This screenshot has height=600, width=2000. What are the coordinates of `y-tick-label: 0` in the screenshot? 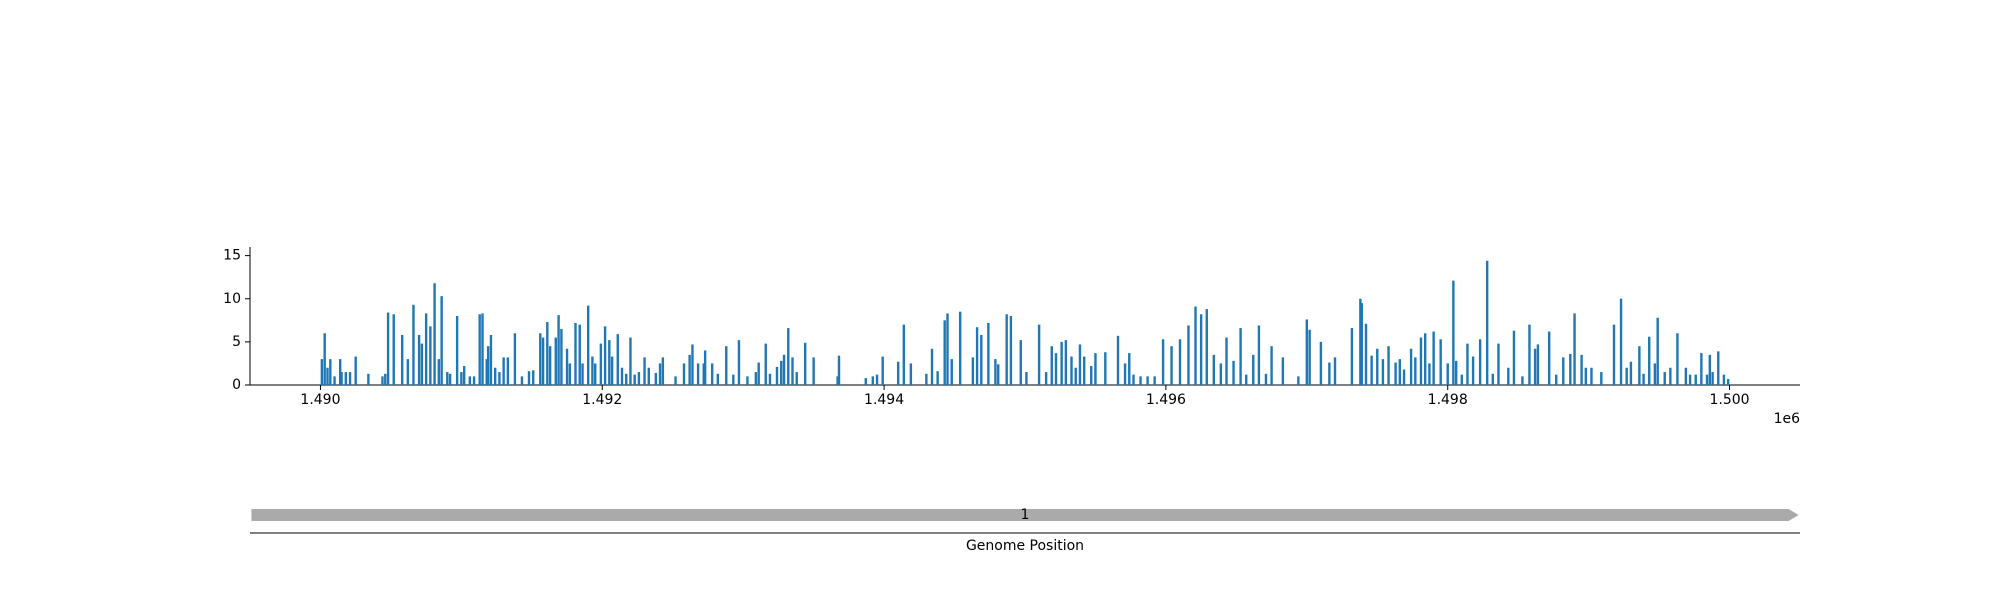 It's located at (236, 385).